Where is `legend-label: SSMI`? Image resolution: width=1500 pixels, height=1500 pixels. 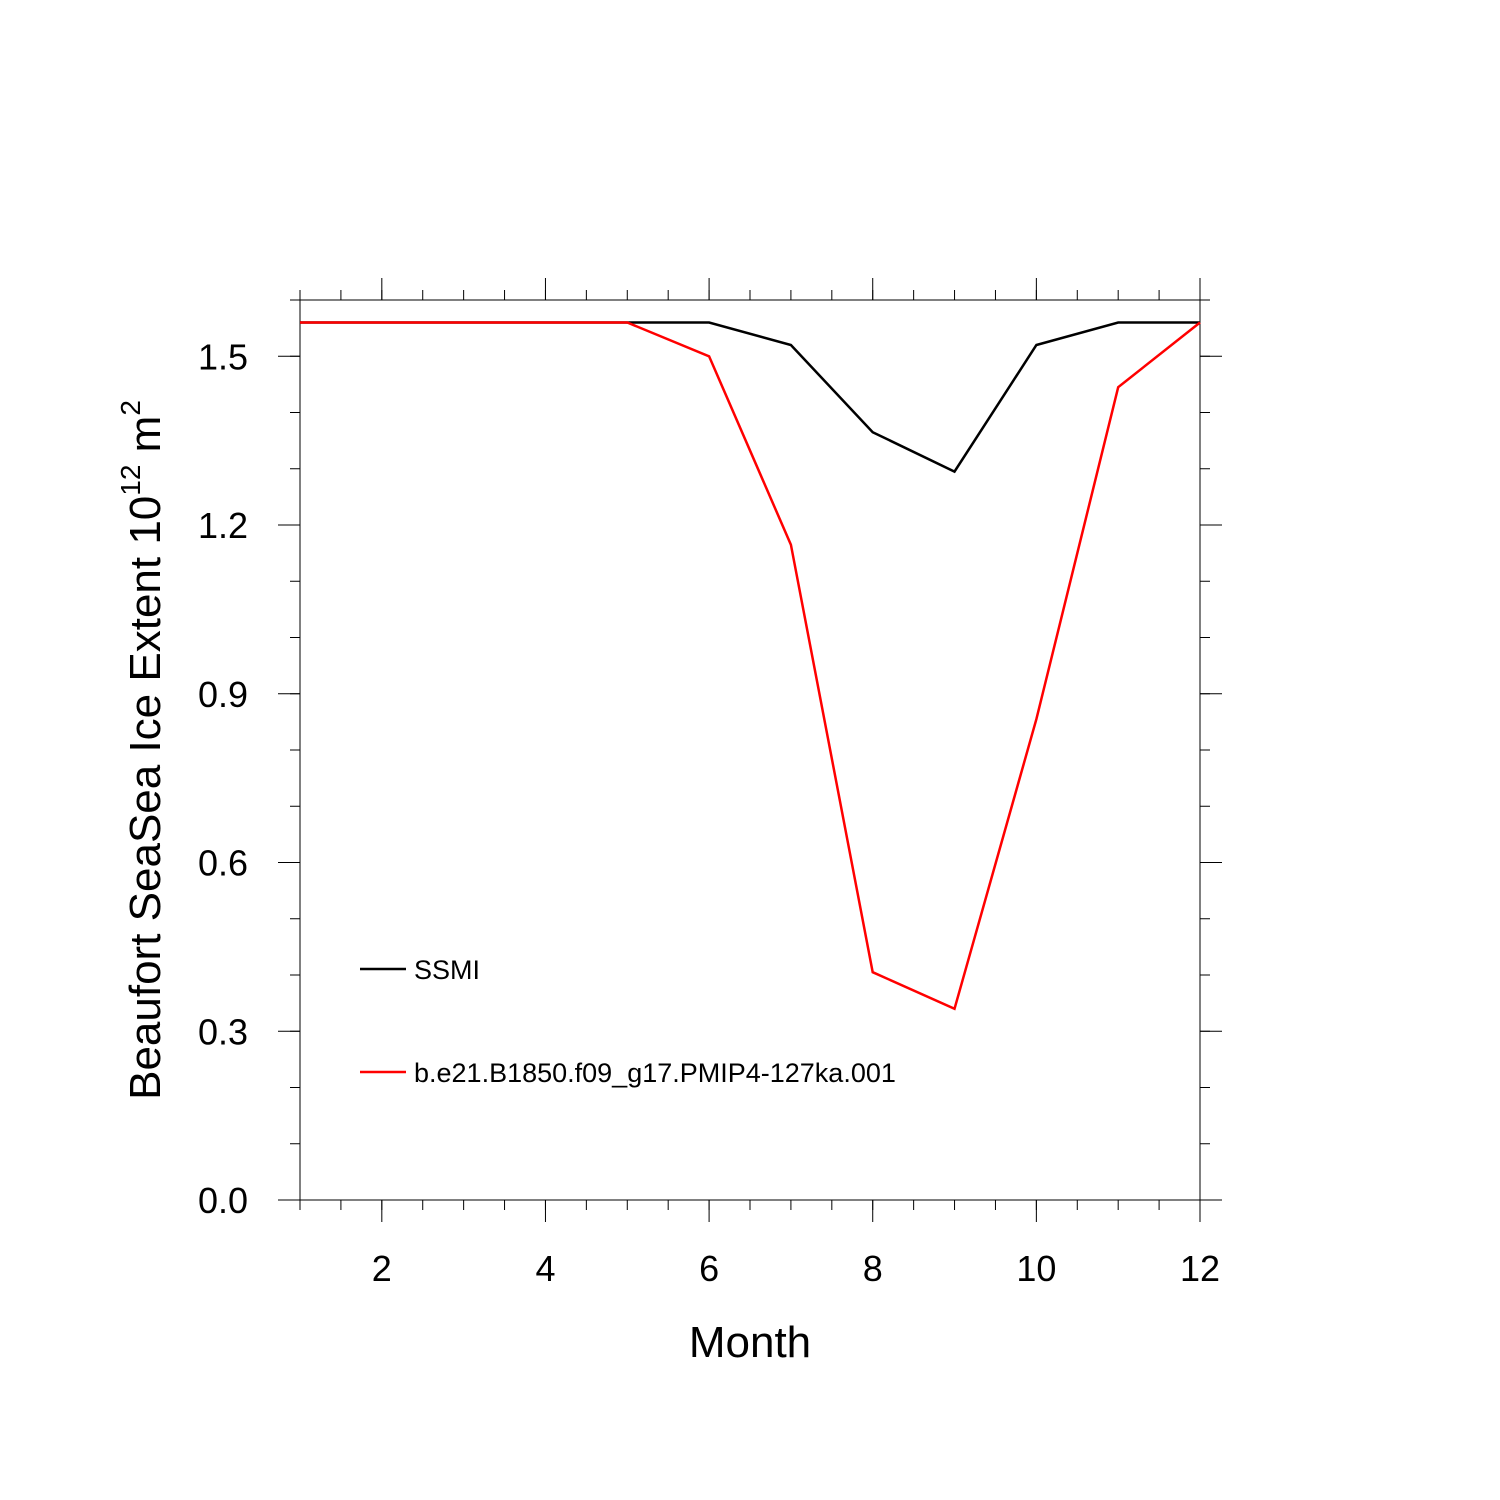
legend-label: SSMI is located at coordinates (447, 970).